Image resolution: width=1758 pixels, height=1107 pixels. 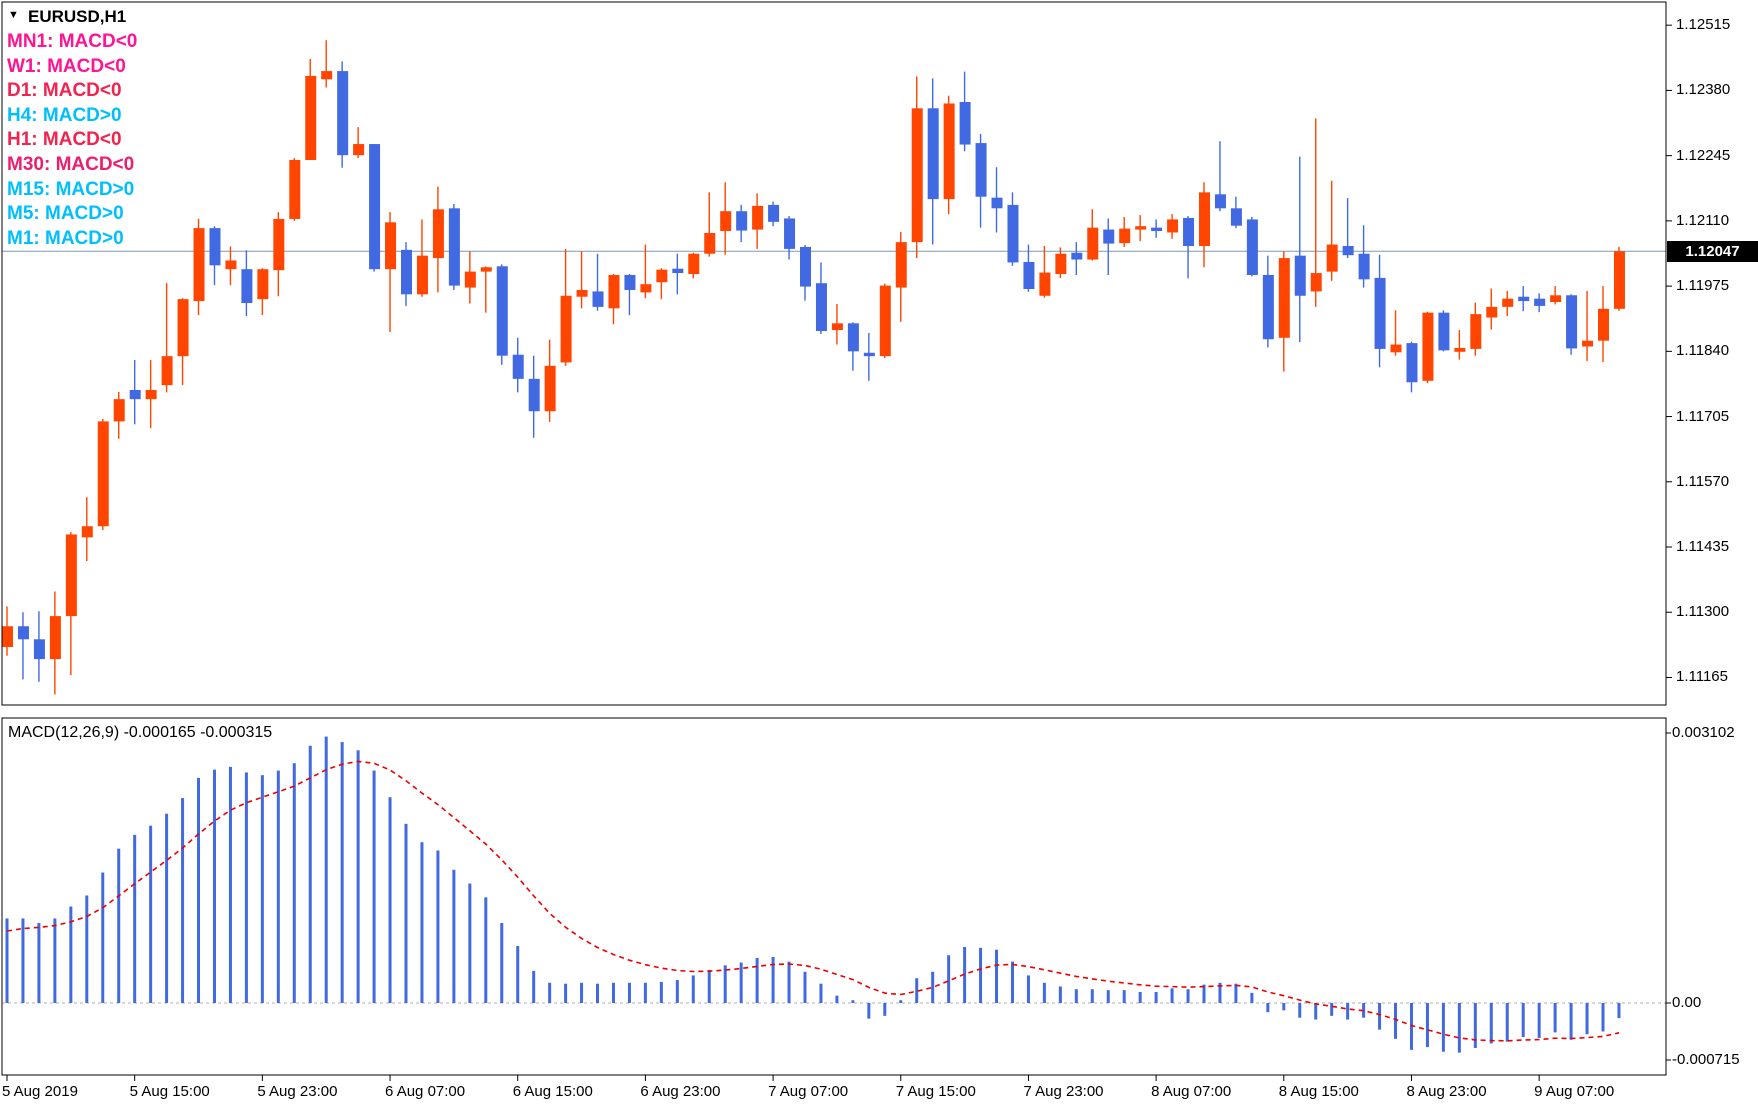 What do you see at coordinates (297, 1091) in the screenshot?
I see `time-axis-label: 5 Aug 23:00` at bounding box center [297, 1091].